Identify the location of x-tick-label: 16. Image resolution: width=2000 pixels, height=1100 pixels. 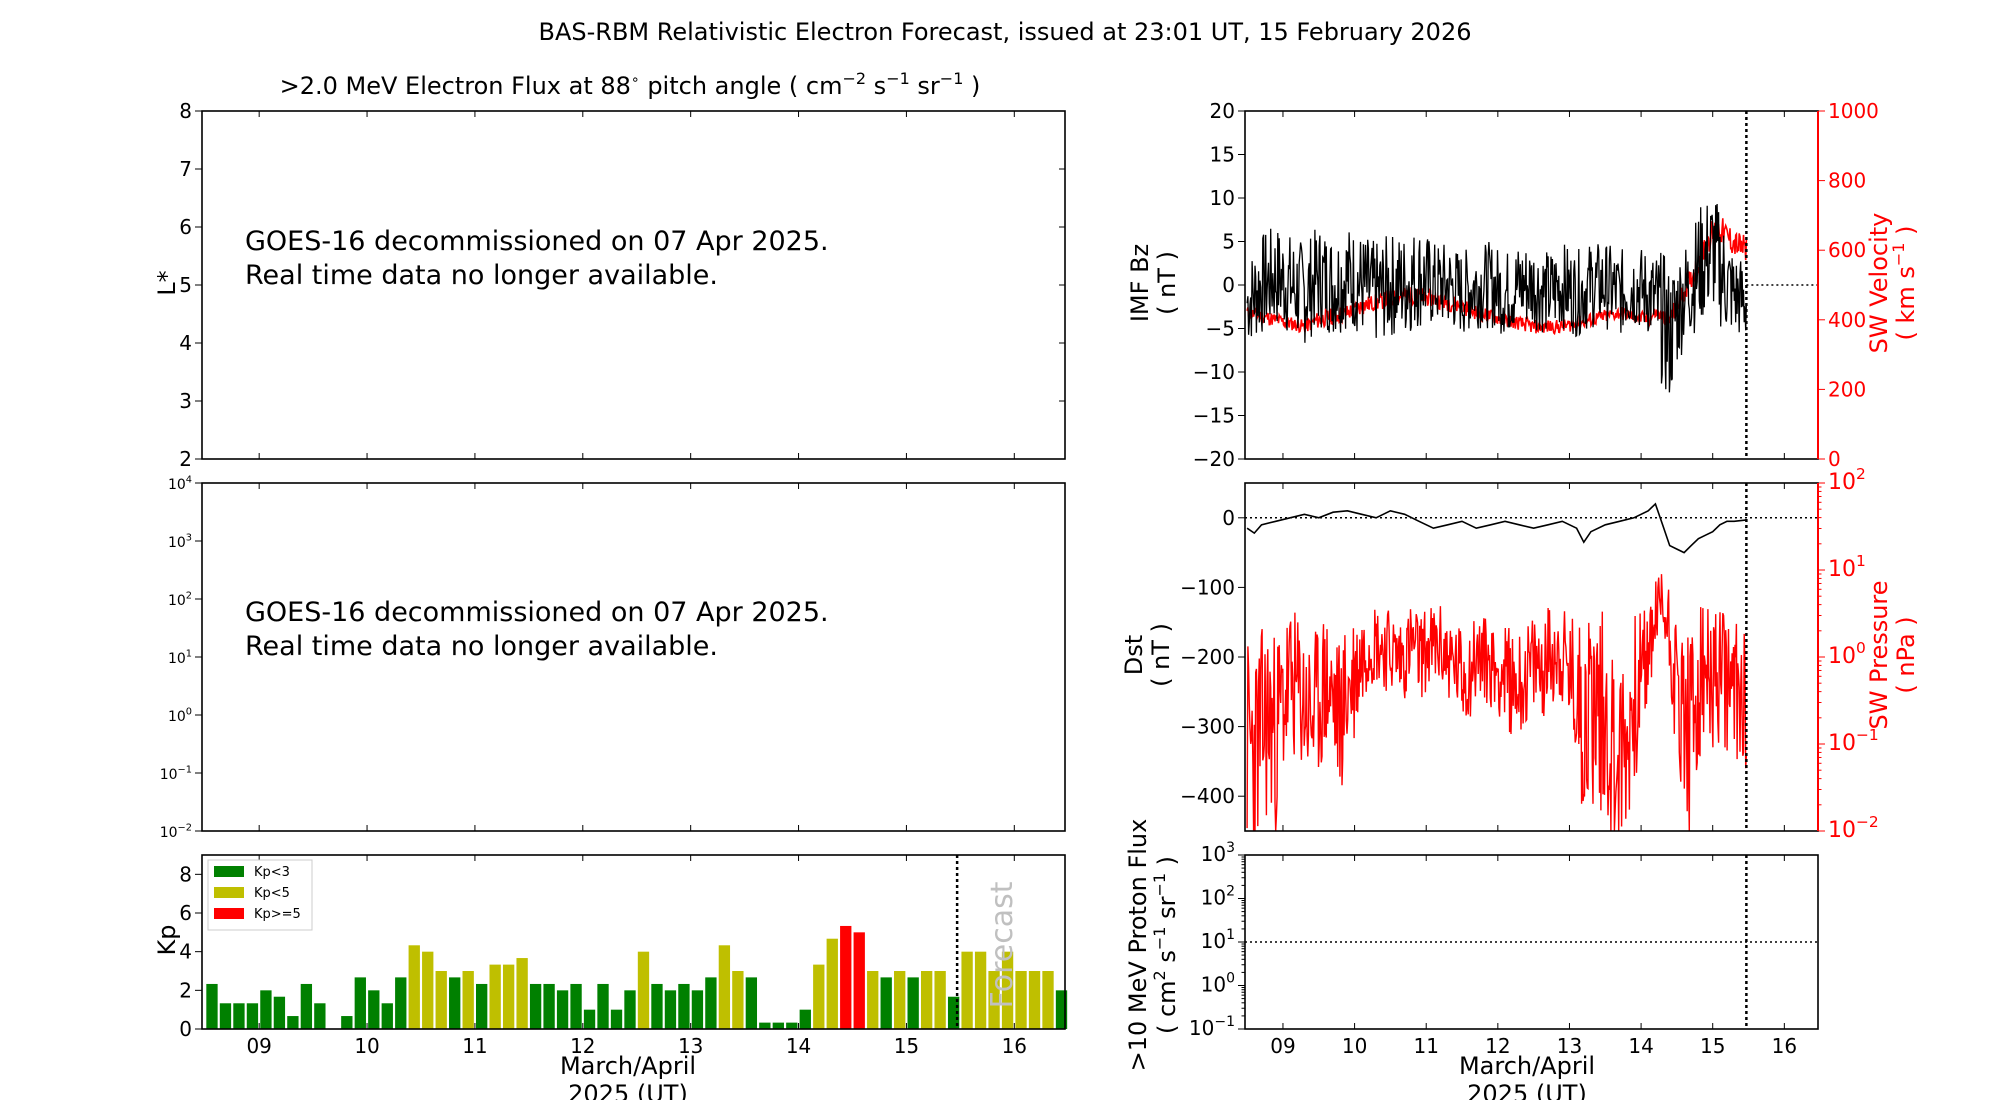
(1784, 1046).